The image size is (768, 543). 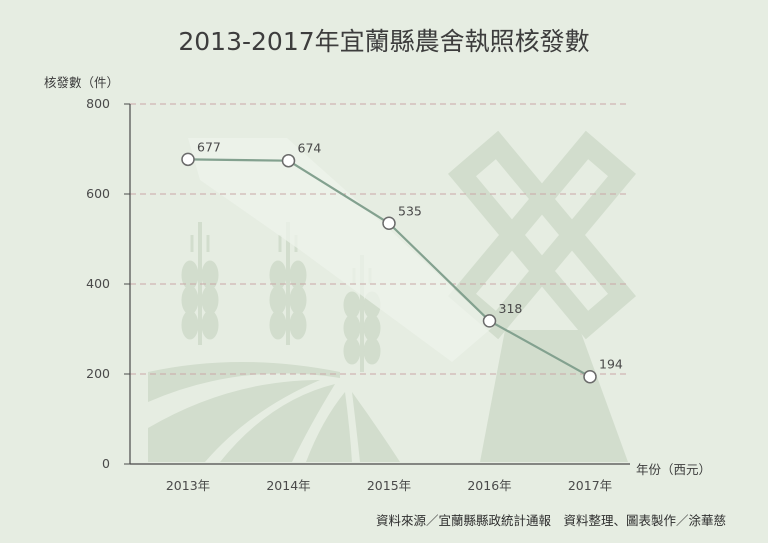 What do you see at coordinates (673, 469) in the screenshot?
I see `x-axis-label: 年份（西元）` at bounding box center [673, 469].